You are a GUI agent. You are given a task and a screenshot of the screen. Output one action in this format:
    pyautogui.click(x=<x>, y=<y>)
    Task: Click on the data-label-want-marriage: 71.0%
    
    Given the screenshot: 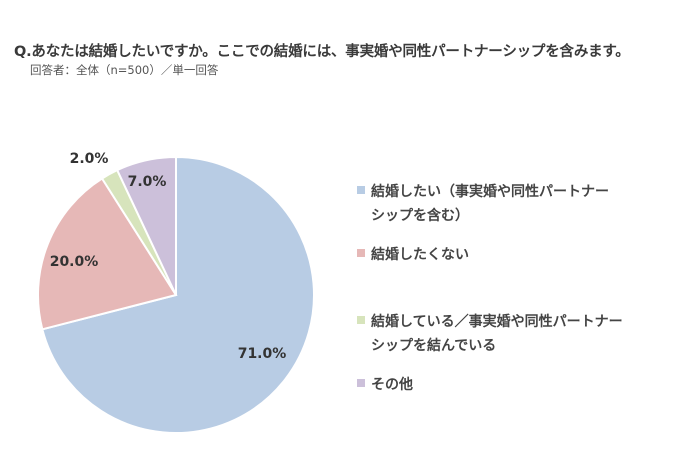 What is the action you would take?
    pyautogui.click(x=262, y=354)
    